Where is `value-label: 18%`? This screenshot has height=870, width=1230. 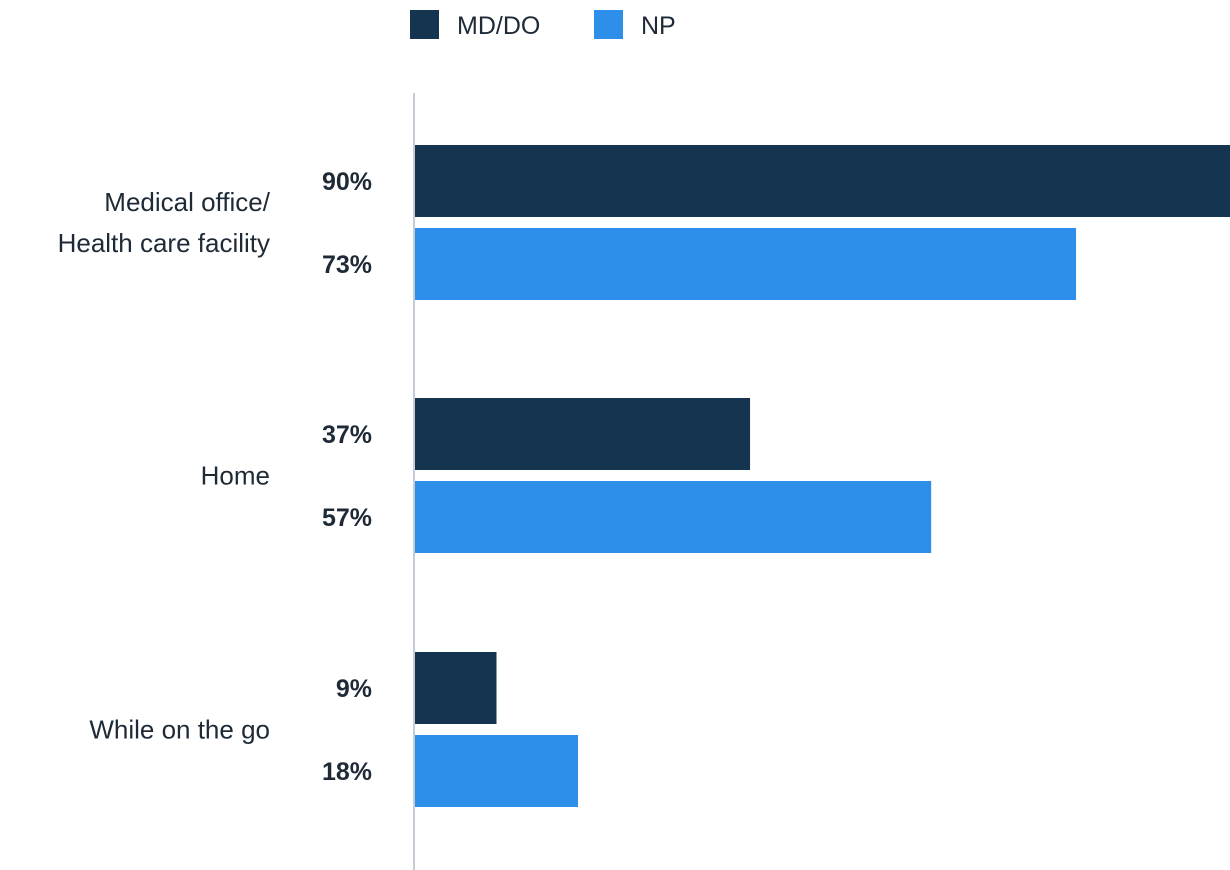 value-label: 18% is located at coordinates (347, 772).